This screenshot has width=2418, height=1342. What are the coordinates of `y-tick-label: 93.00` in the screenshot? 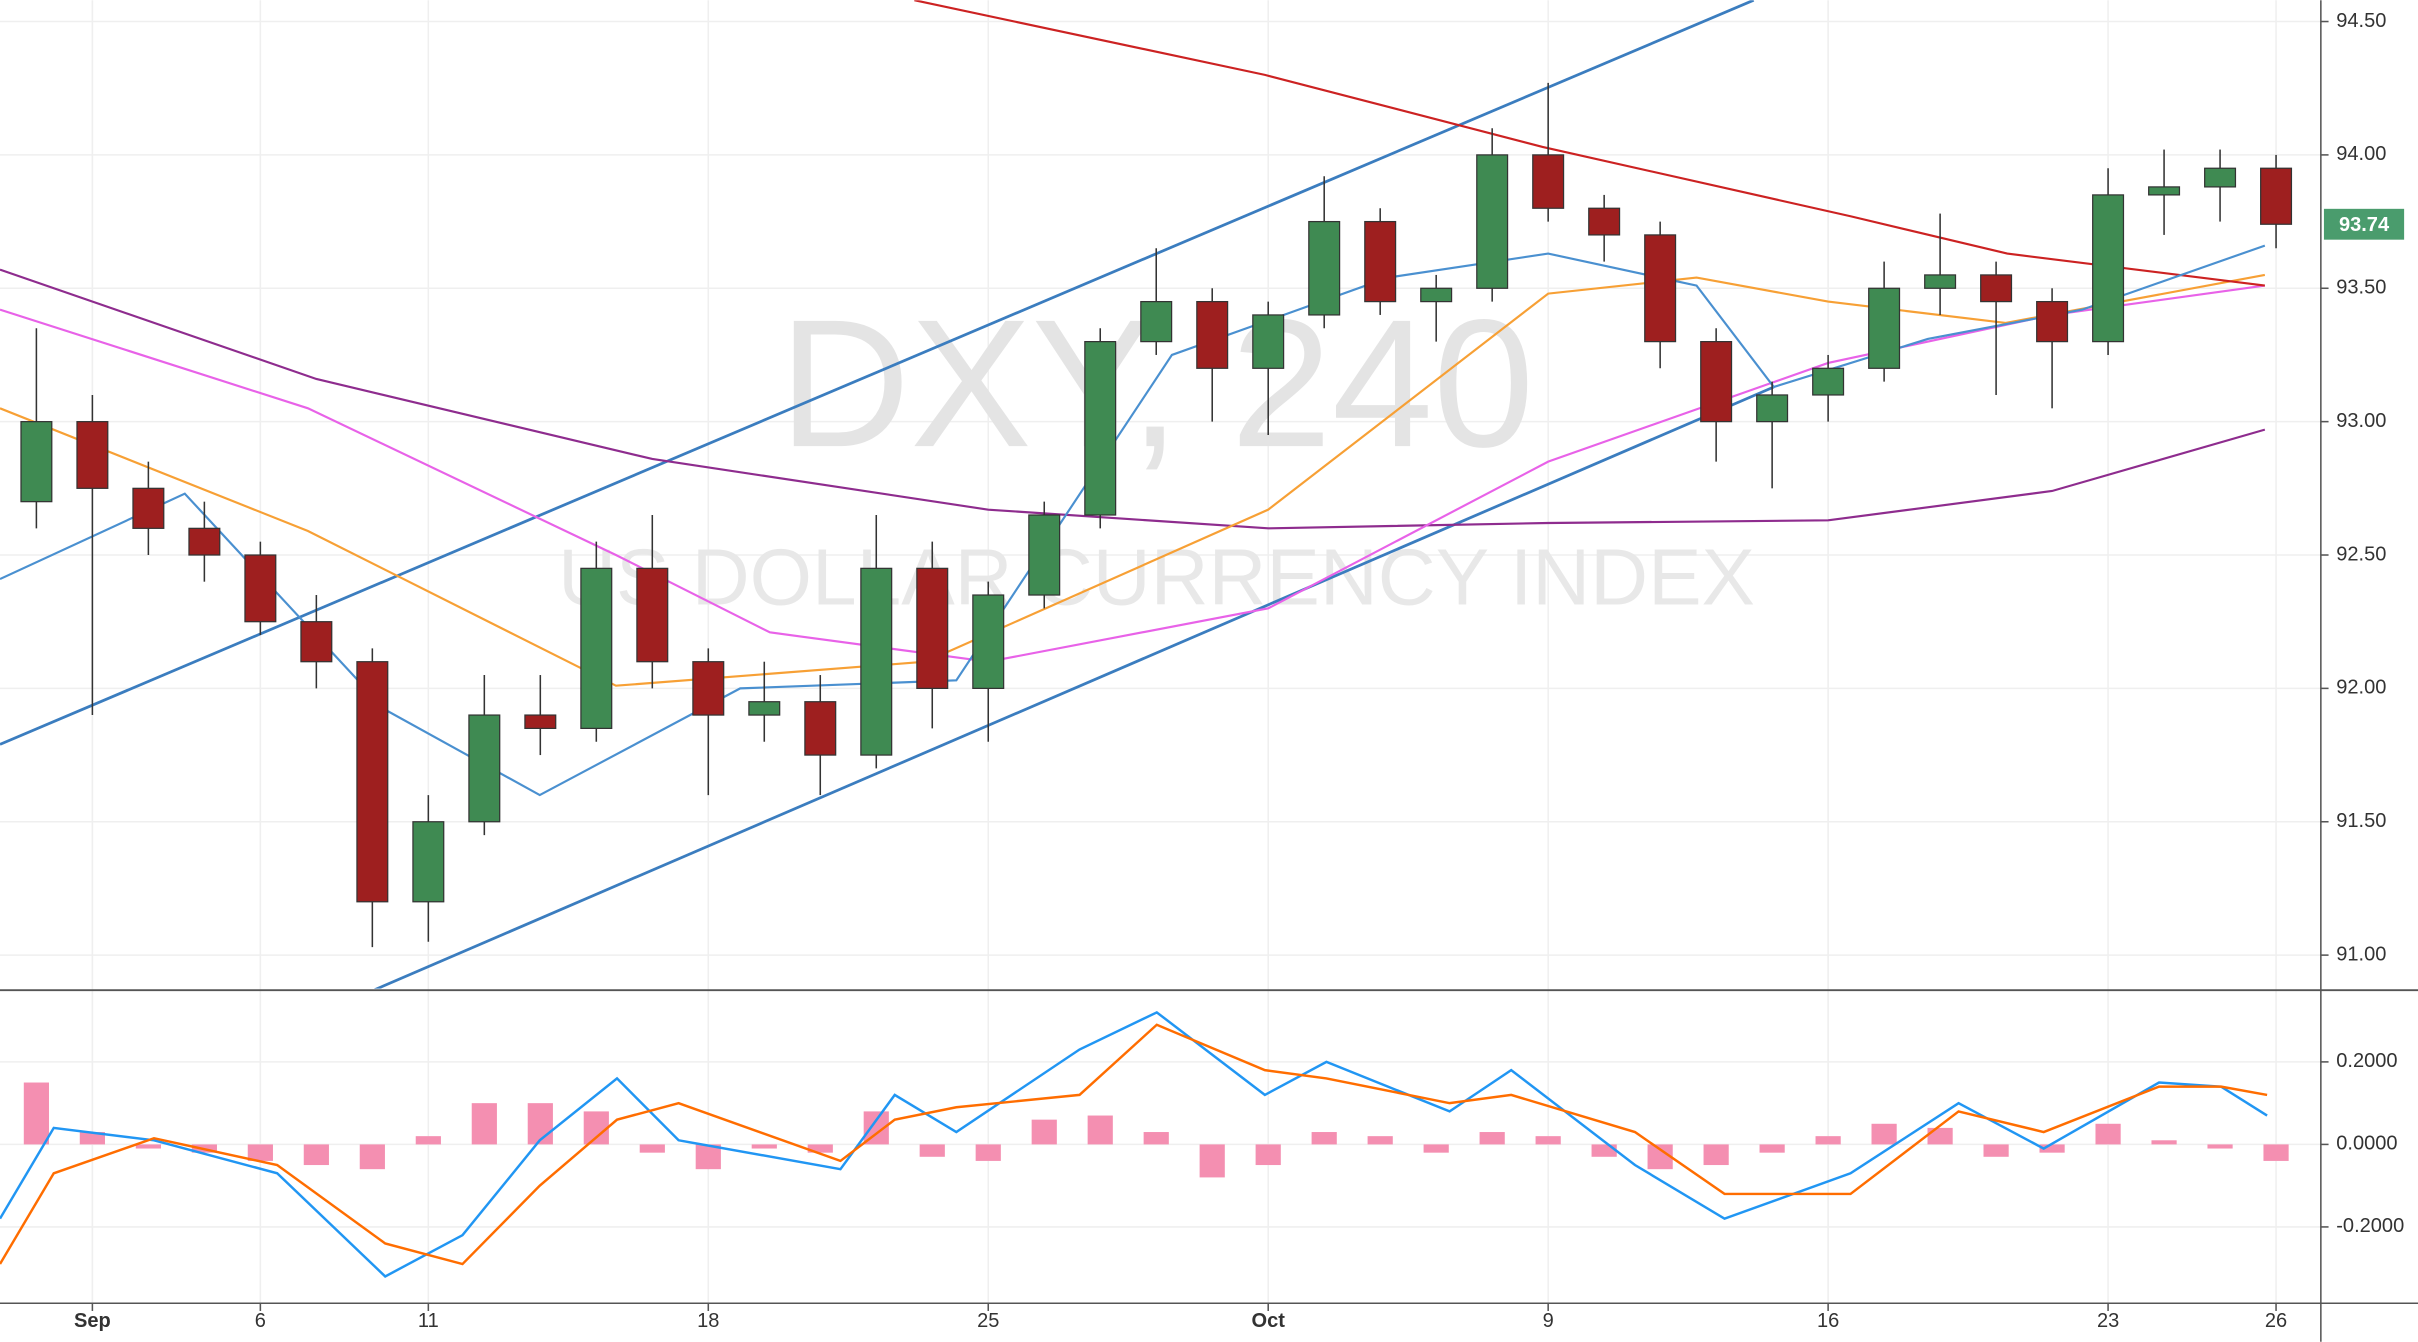 It's located at (2361, 421).